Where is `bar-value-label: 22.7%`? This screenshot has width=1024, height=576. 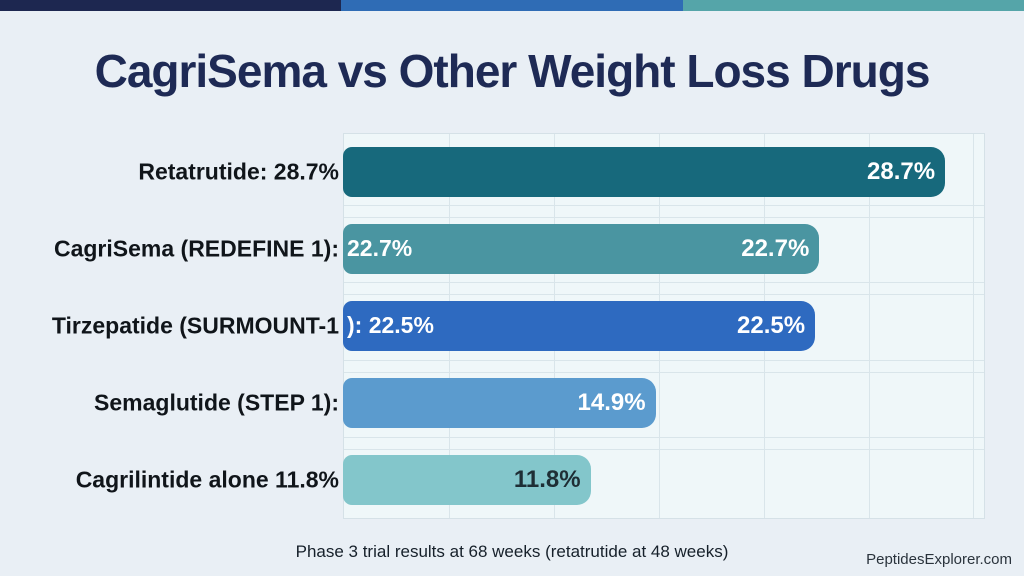 bar-value-label: 22.7% is located at coordinates (775, 248).